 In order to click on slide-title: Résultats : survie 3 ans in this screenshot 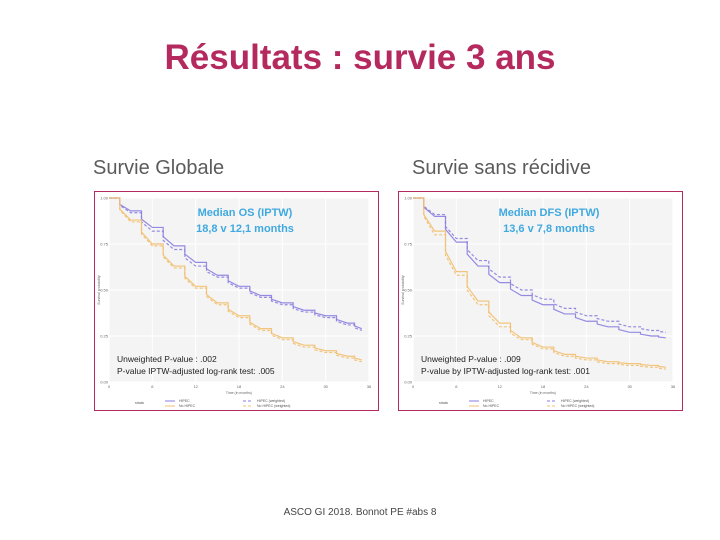, I will do `click(360, 57)`.